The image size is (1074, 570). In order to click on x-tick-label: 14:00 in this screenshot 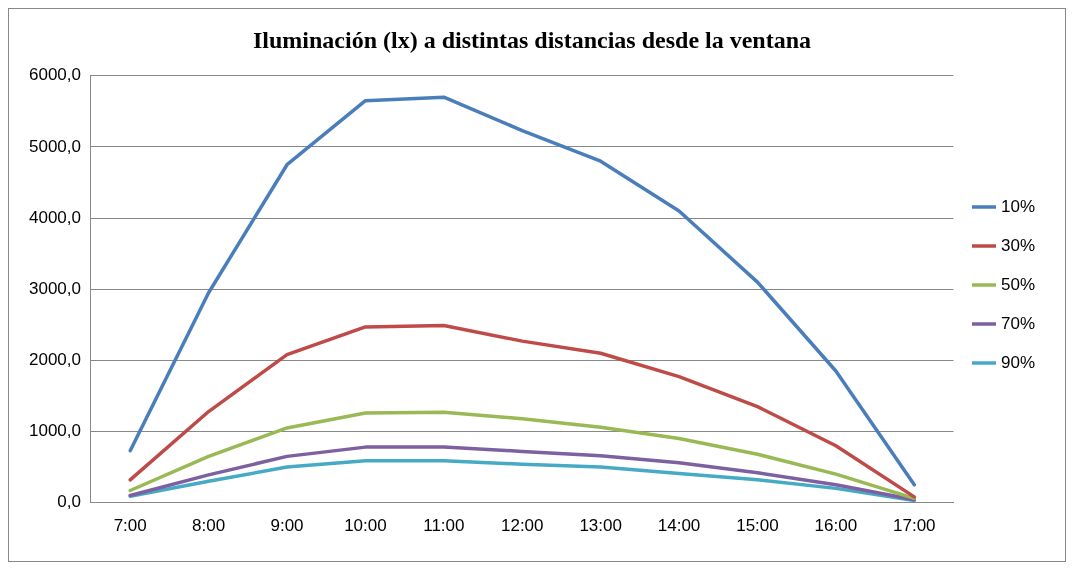, I will do `click(679, 526)`.